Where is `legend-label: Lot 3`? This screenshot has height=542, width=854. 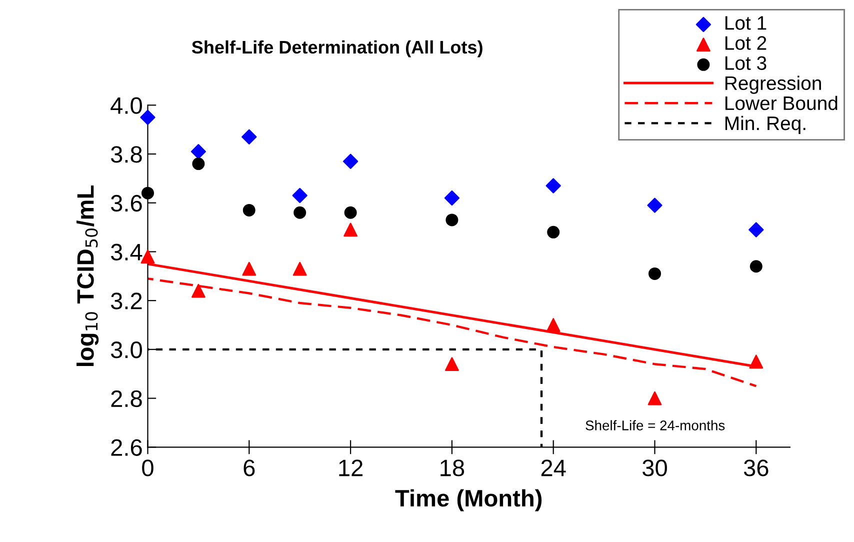 legend-label: Lot 3 is located at coordinates (745, 63).